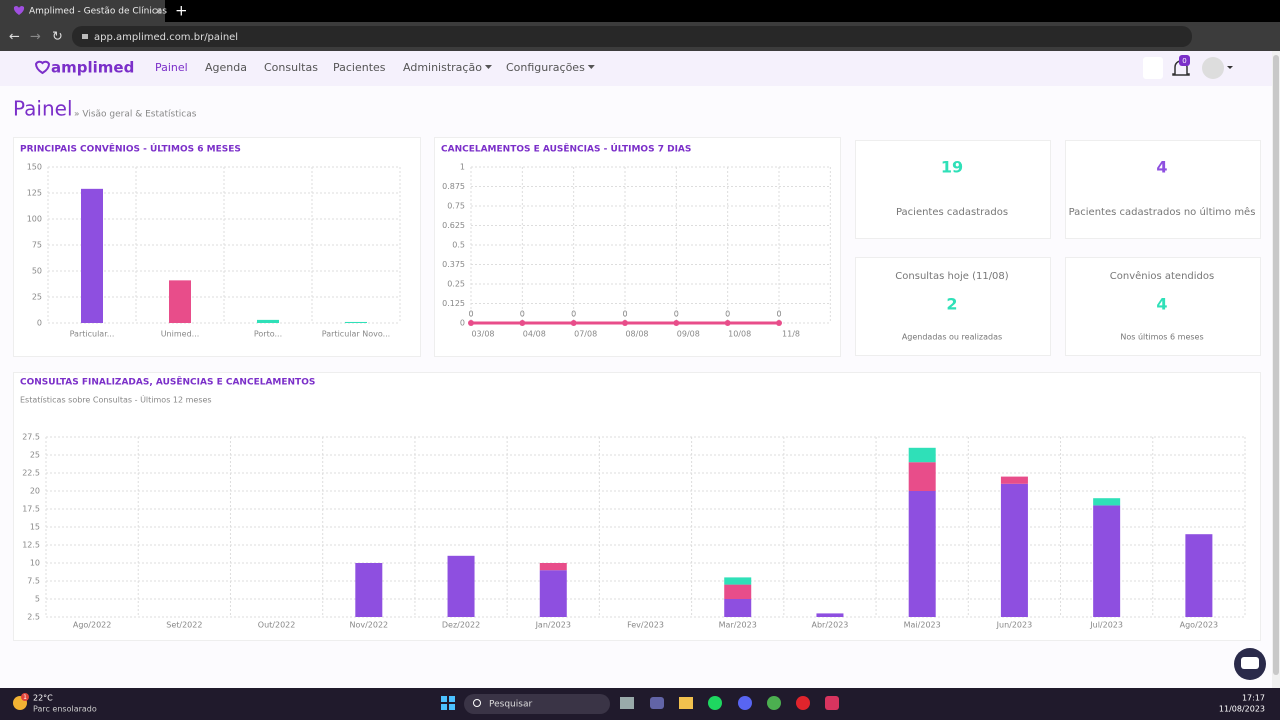  What do you see at coordinates (456, 284) in the screenshot?
I see `y-tick-label: 0.25` at bounding box center [456, 284].